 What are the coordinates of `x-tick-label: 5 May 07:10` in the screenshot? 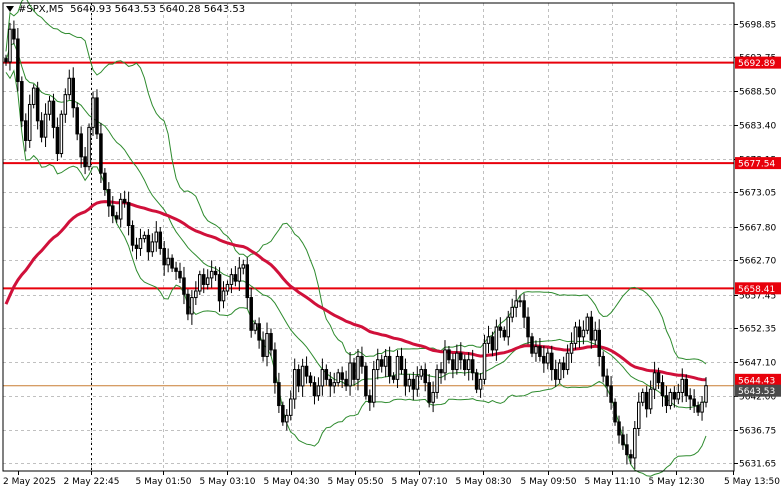 It's located at (420, 482).